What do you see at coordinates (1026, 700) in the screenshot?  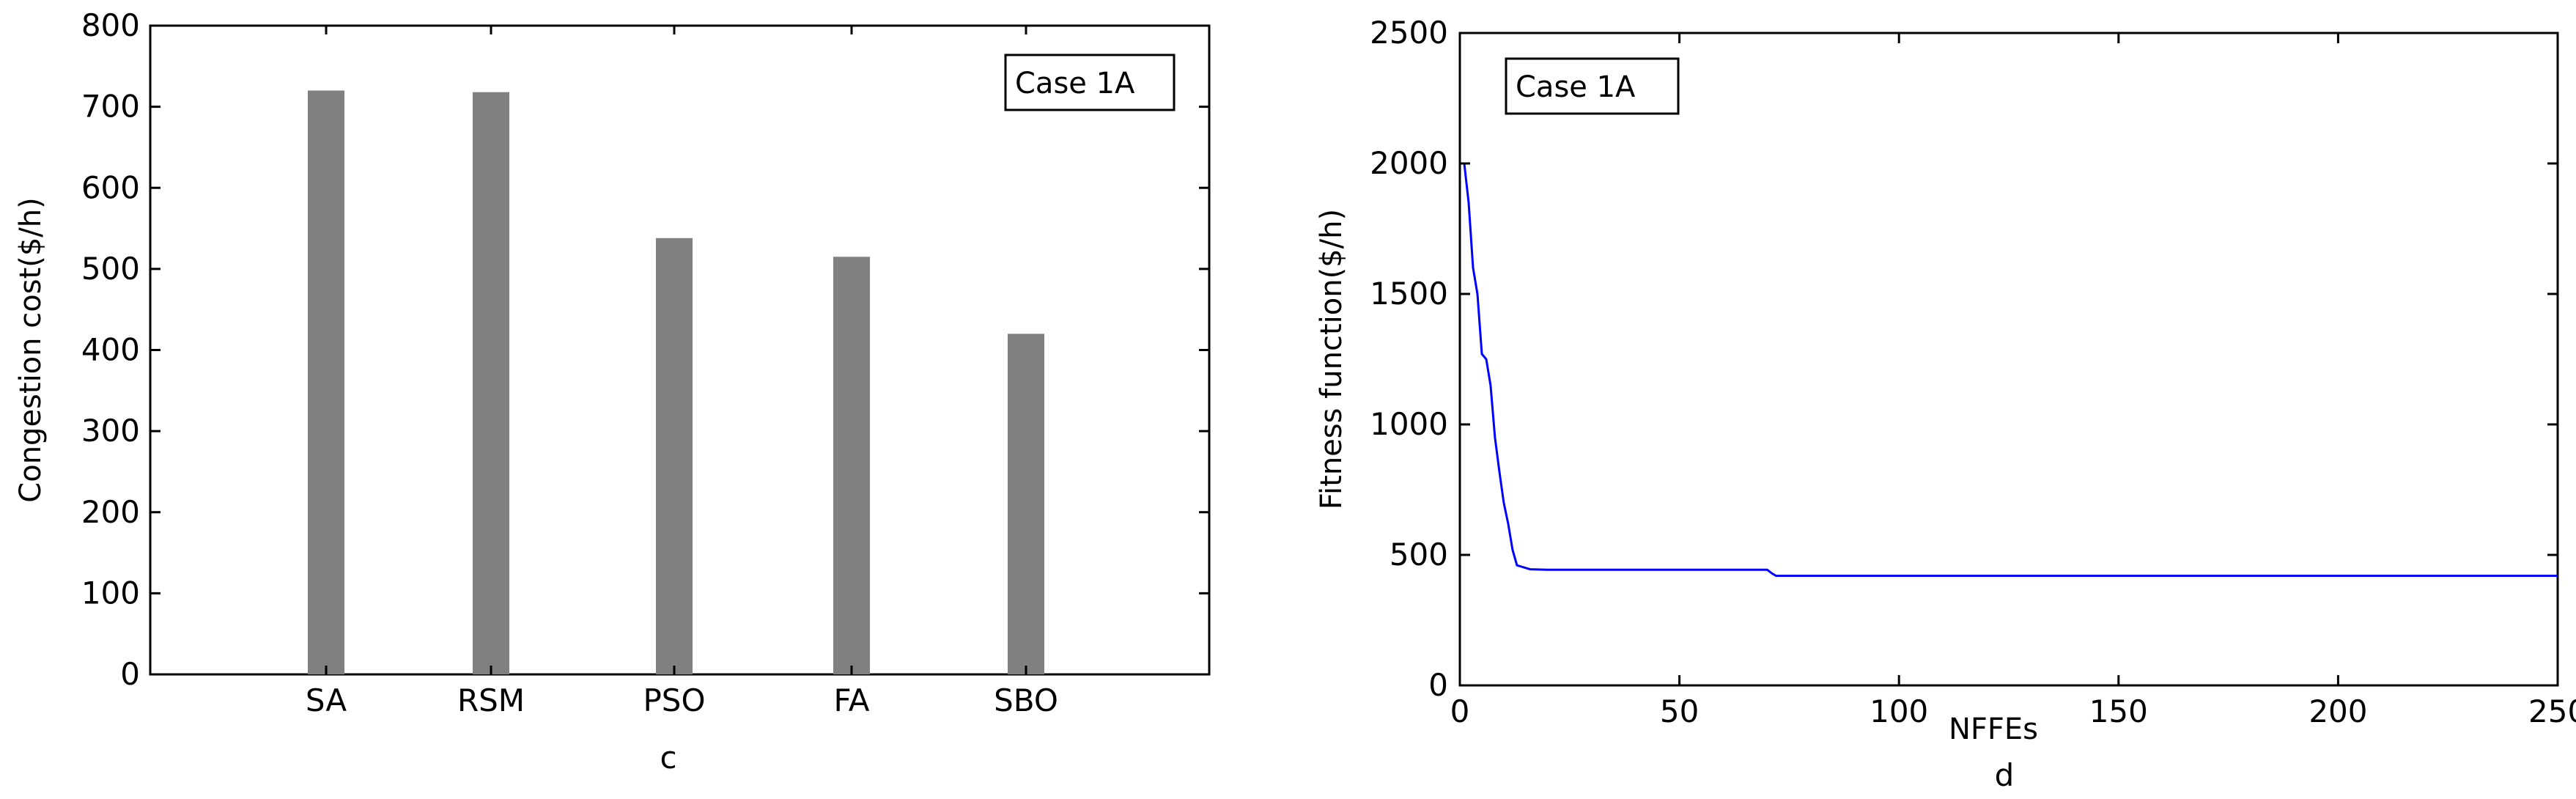 I see `chart-c-x-tick-label: SBO` at bounding box center [1026, 700].